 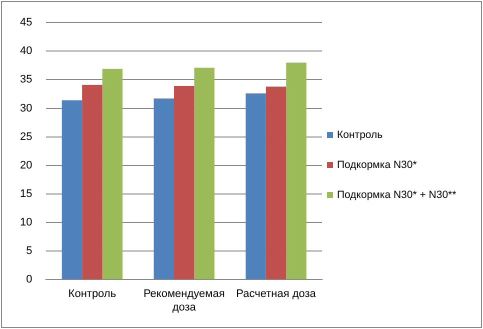 I want to click on y-tick-label: 5, so click(x=29, y=251).